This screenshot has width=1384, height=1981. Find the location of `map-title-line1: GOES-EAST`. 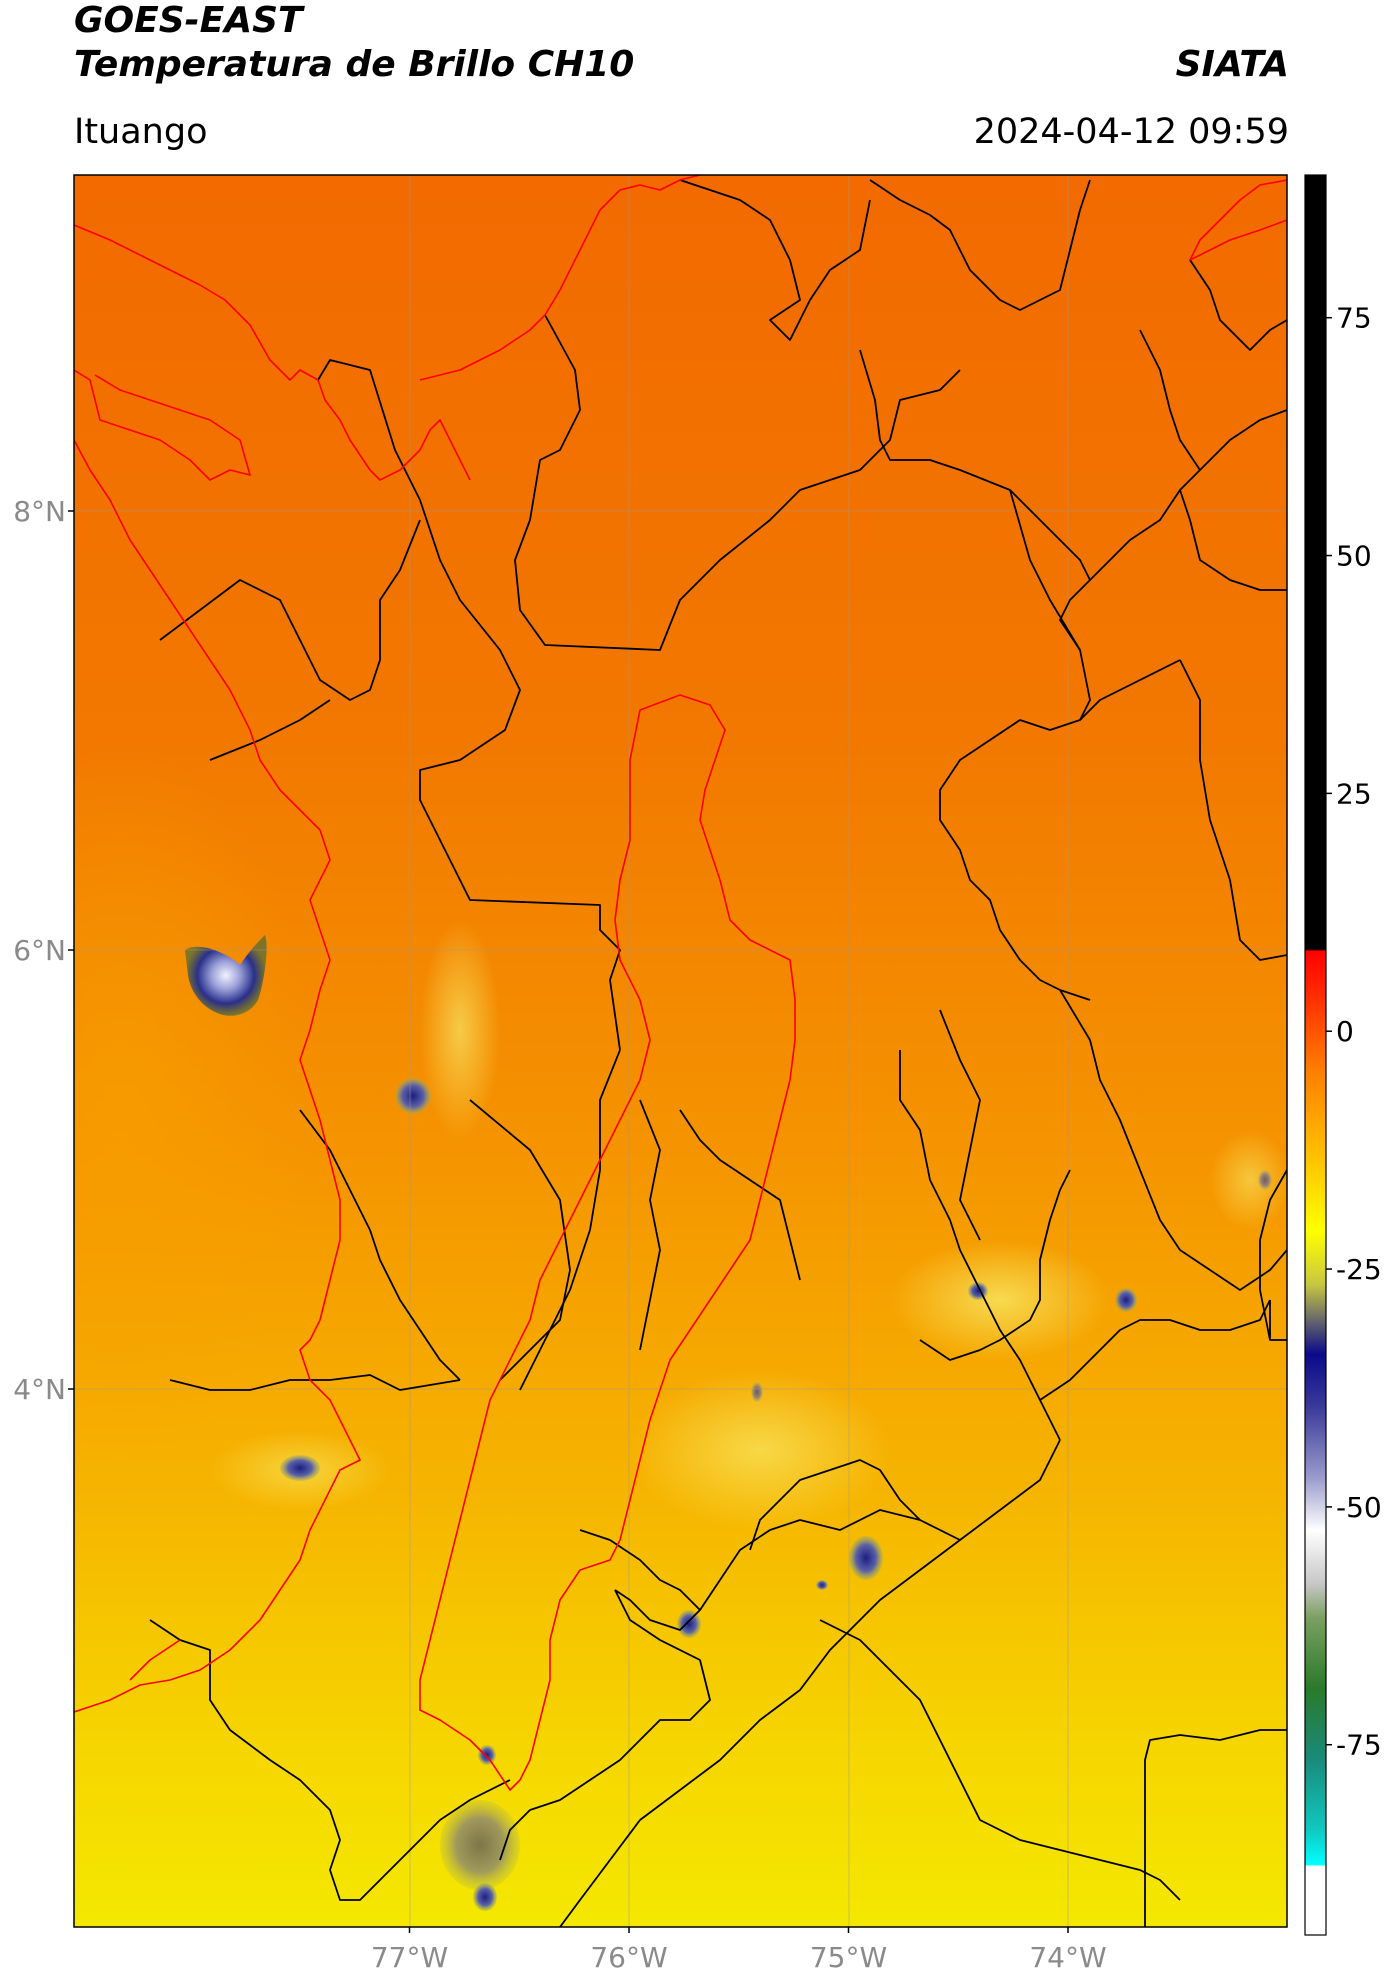

map-title-line1: GOES-EAST is located at coordinates (188, 20).